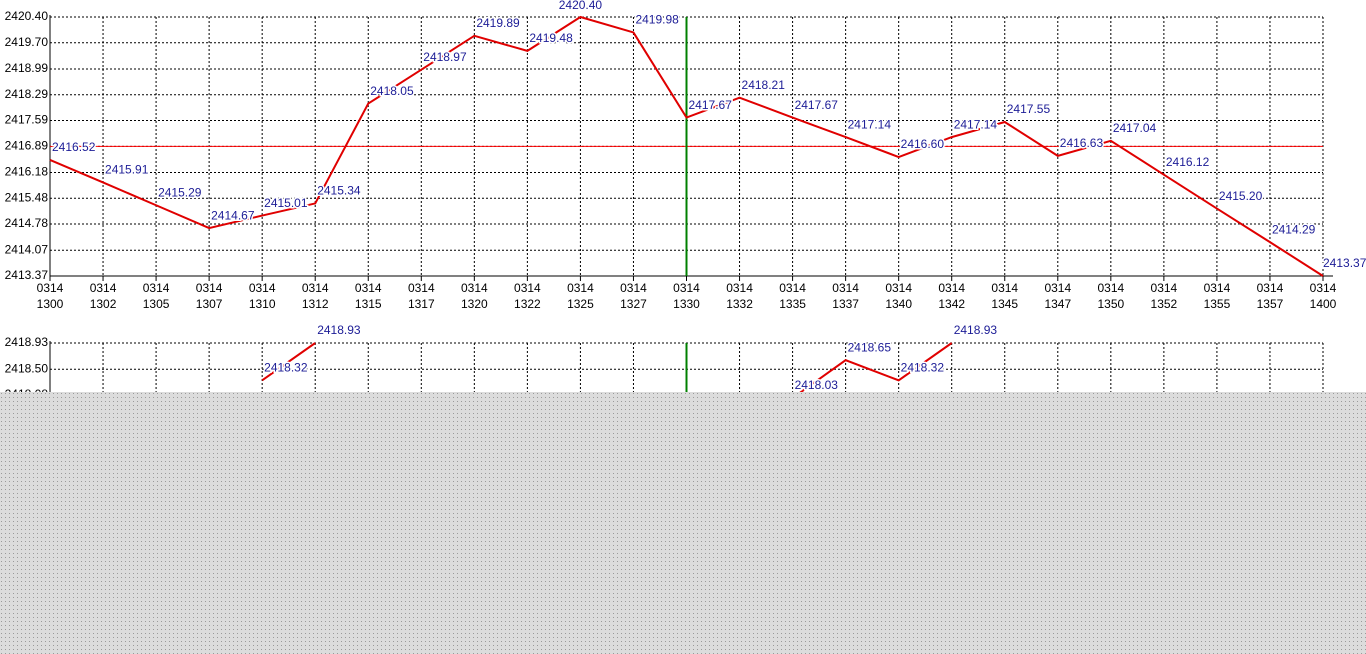 This screenshot has width=1366, height=654. Describe the element at coordinates (233, 215) in the screenshot. I see `data-label: 2414.67` at that location.